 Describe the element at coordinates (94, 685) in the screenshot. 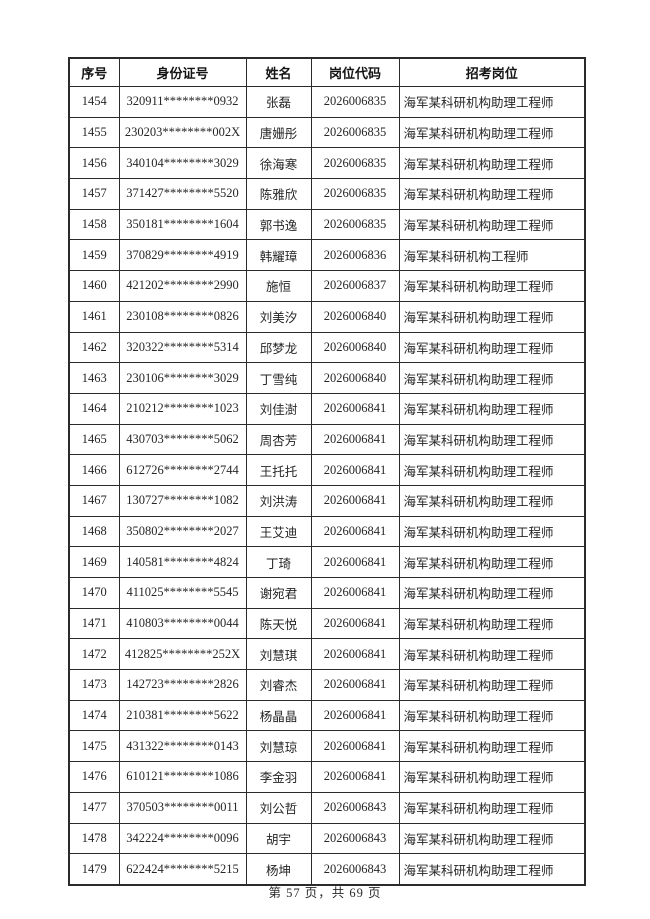

I see `table-cell: 1473` at that location.